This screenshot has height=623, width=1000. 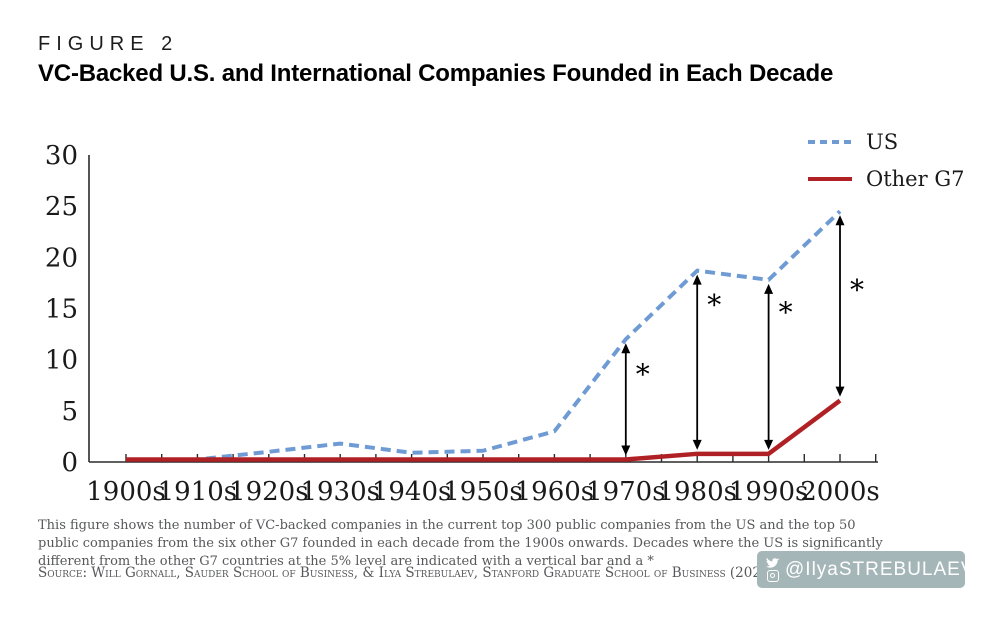 What do you see at coordinates (483, 492) in the screenshot?
I see `x-tick-label: 1950s` at bounding box center [483, 492].